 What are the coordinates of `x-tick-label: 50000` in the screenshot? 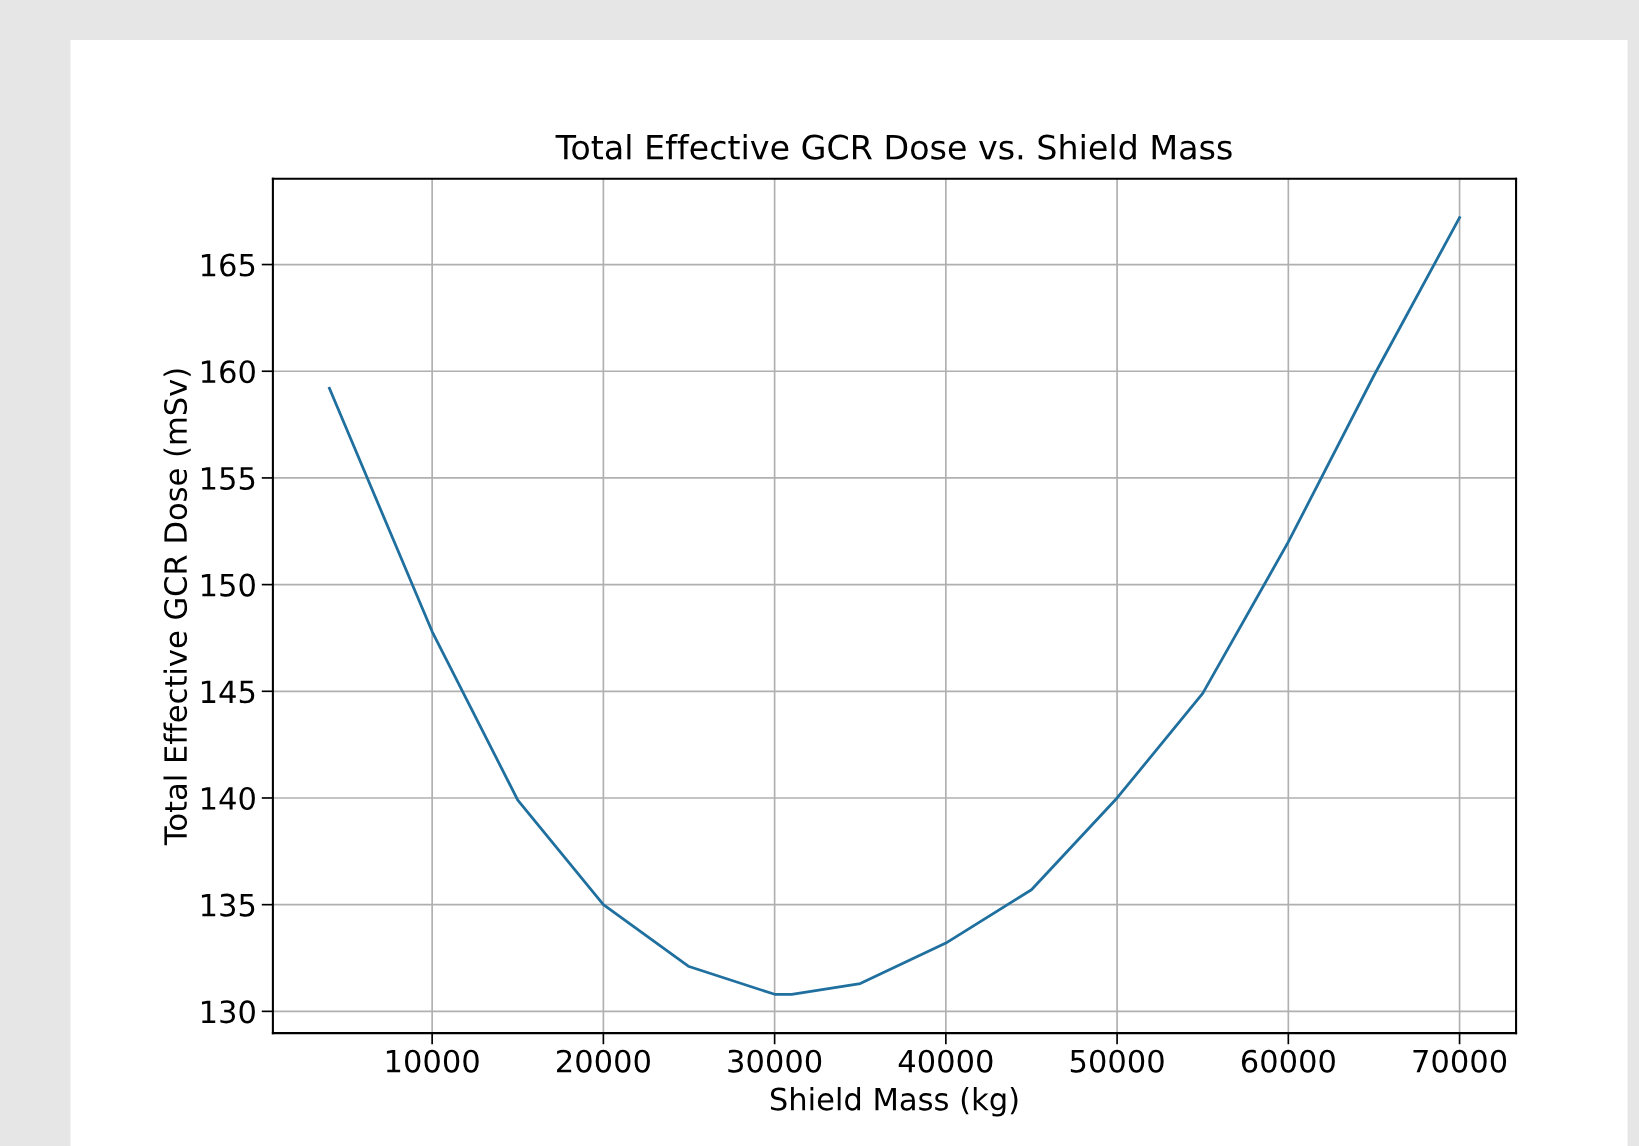 It's located at (1117, 1061).